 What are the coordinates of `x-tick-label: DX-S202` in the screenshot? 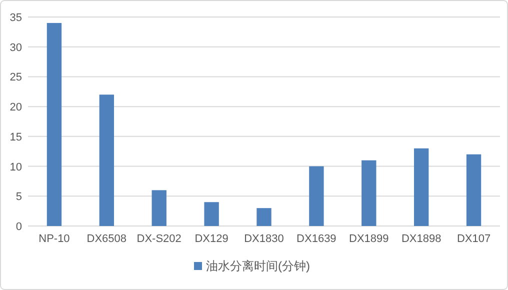 It's located at (159, 239).